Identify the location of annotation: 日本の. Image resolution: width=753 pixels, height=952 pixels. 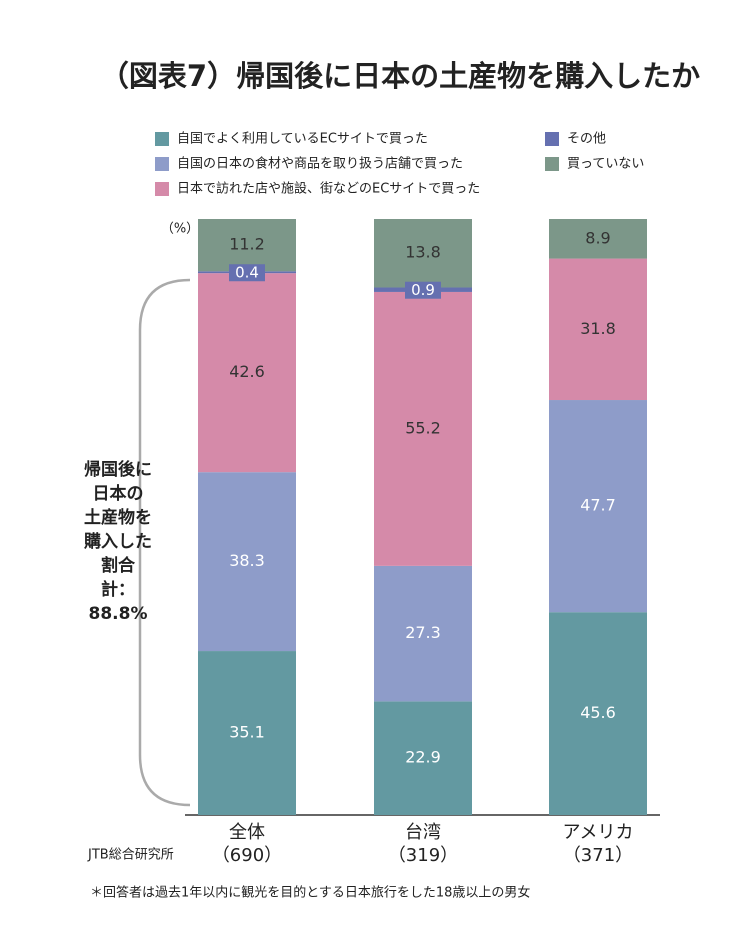
(118, 493).